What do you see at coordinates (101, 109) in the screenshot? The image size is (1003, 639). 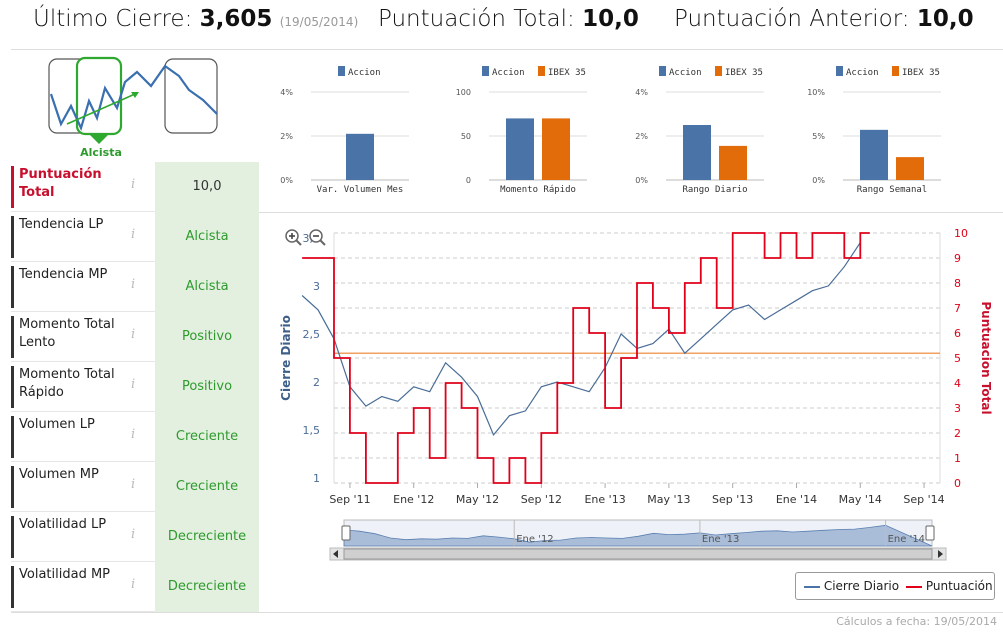 I see `logo-trend-arrow` at bounding box center [101, 109].